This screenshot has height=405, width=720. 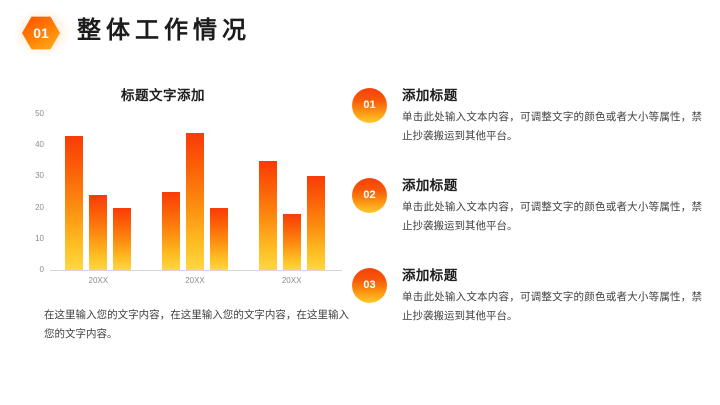 I want to click on y-axis-tick: 30, so click(x=39, y=176).